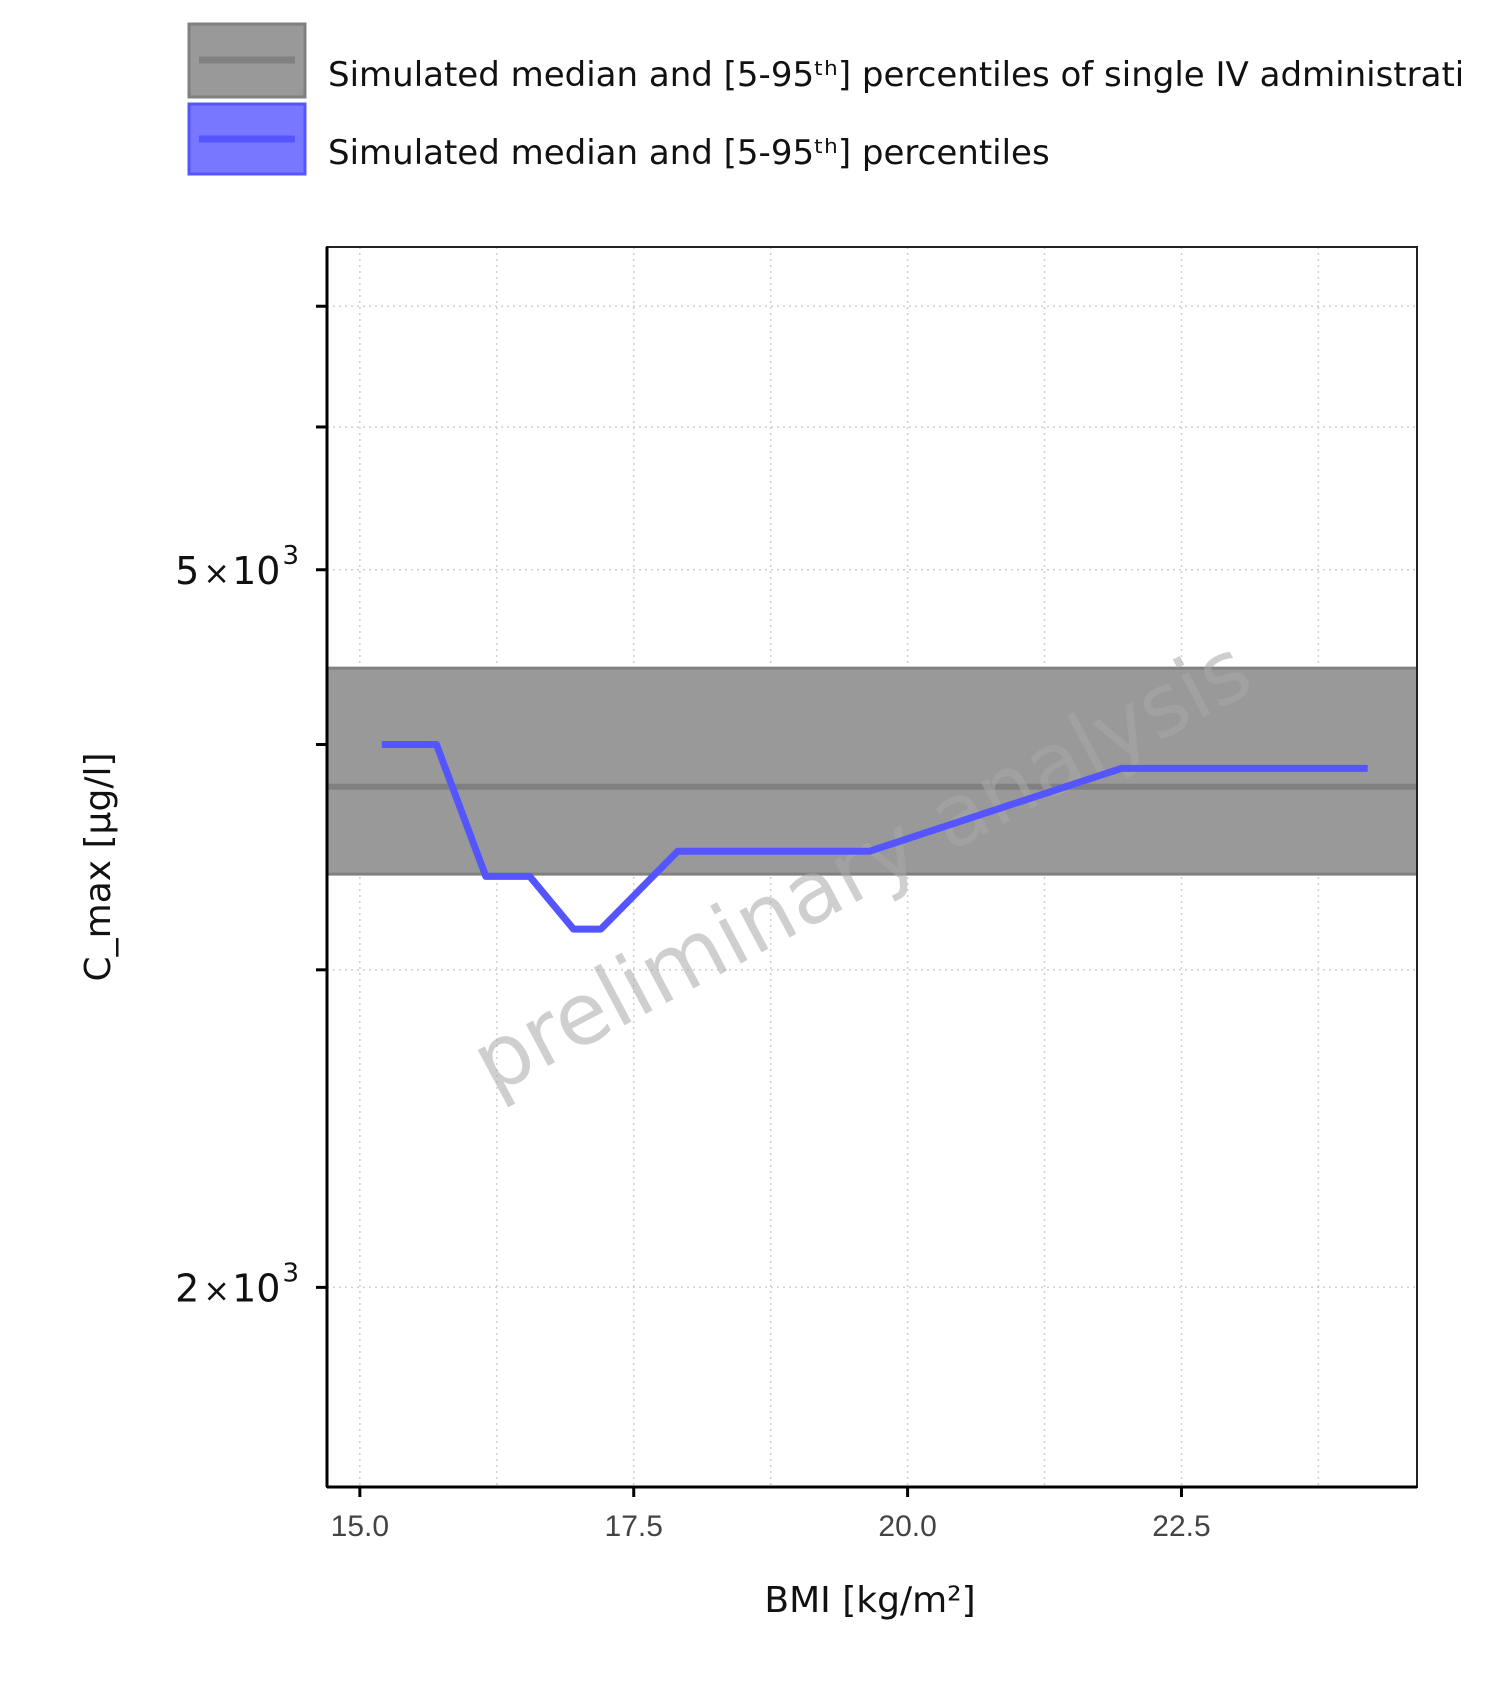  Describe the element at coordinates (634, 1526) in the screenshot. I see `x-tick-label: 17.5` at that location.